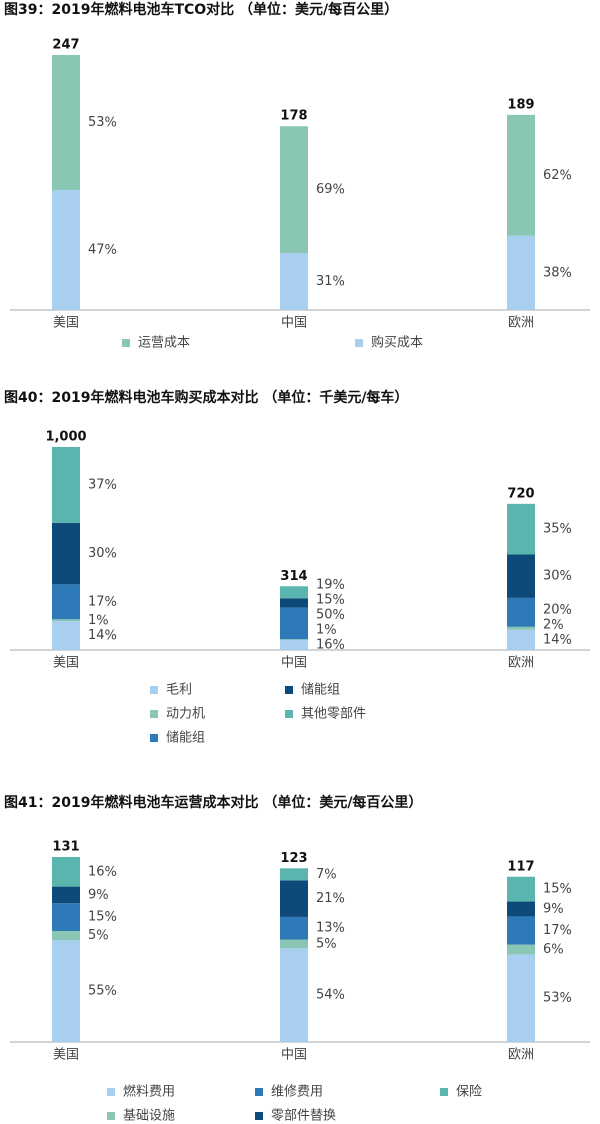 The width and height of the screenshot is (600, 1124). Describe the element at coordinates (149, 1092) in the screenshot. I see `legend-label: 燃料费用` at that location.